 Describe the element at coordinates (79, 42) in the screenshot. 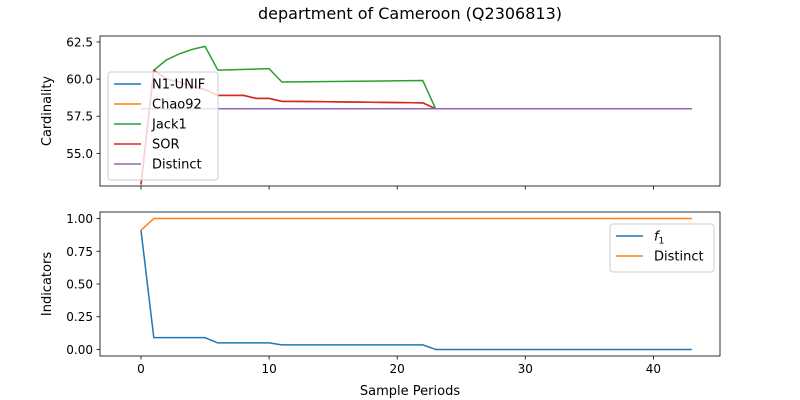

I see `y-tick-label: 62.5` at that location.